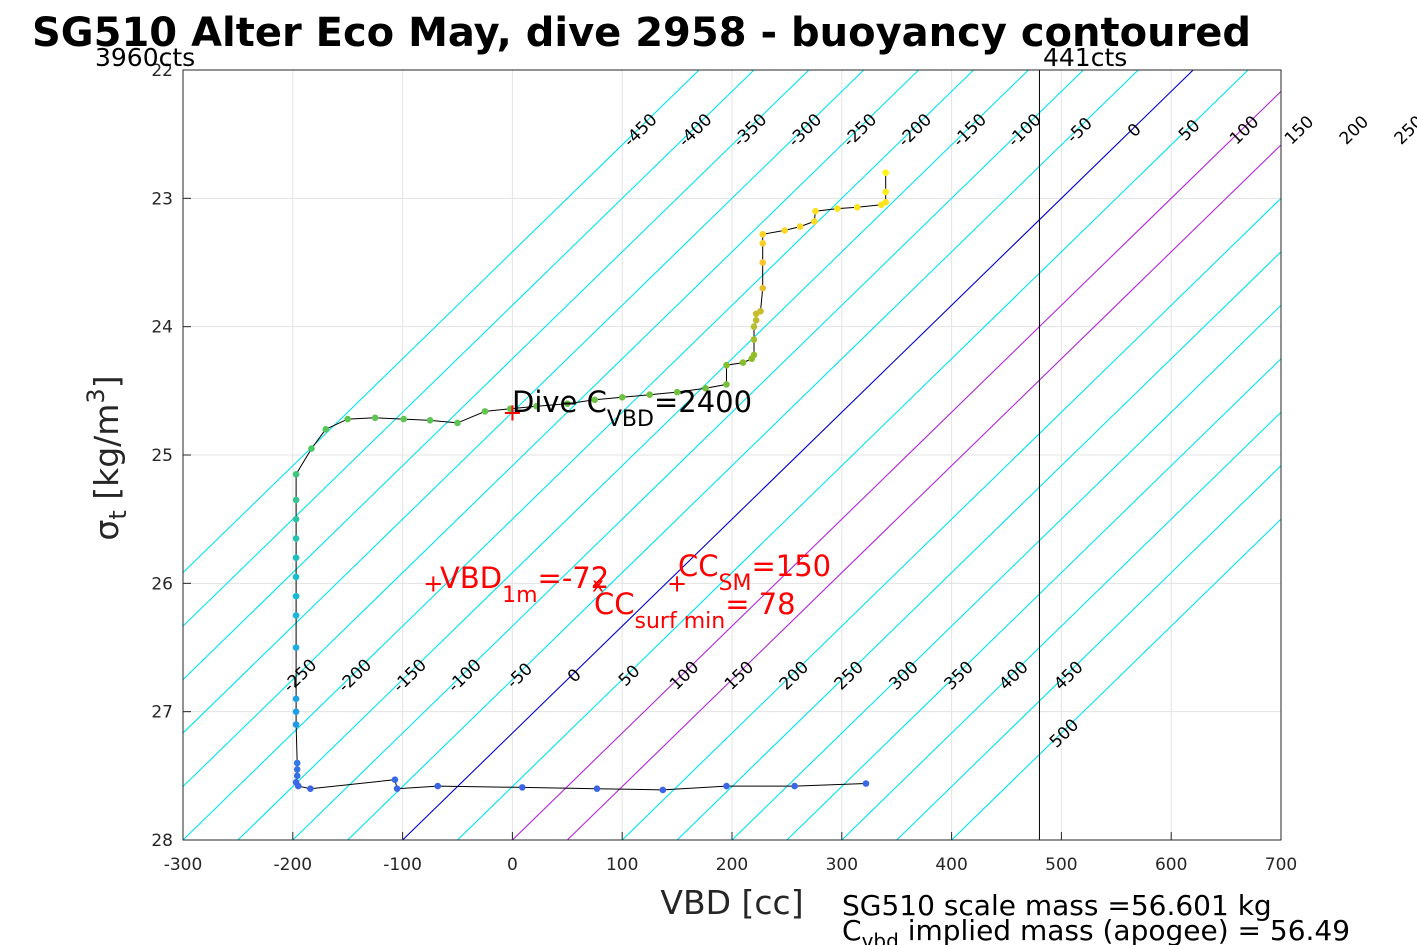 The height and width of the screenshot is (945, 1417). What do you see at coordinates (791, 566) in the screenshot?
I see `annotation-cc-sm-tail: =150` at bounding box center [791, 566].